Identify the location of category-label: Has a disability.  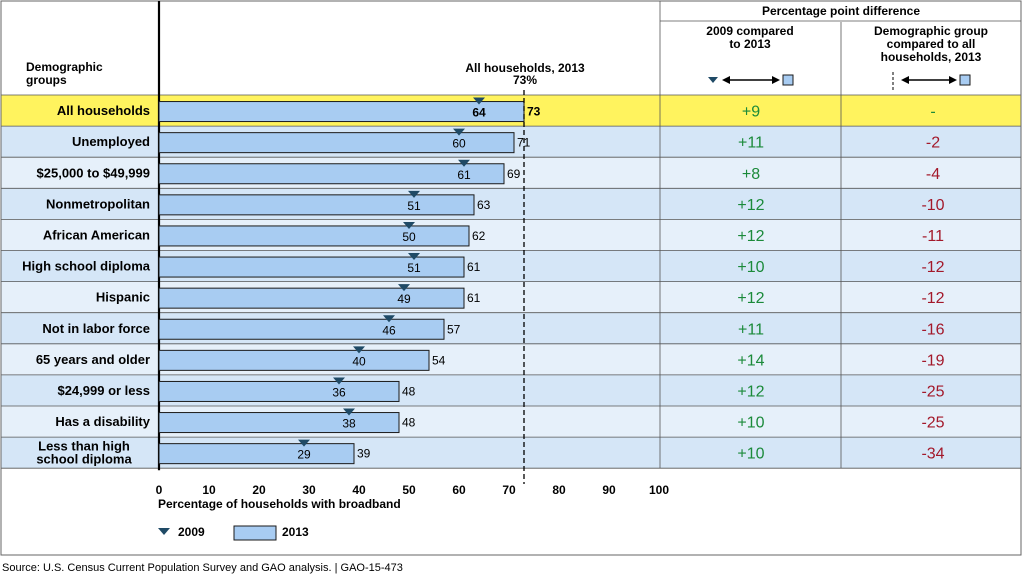
(102, 421).